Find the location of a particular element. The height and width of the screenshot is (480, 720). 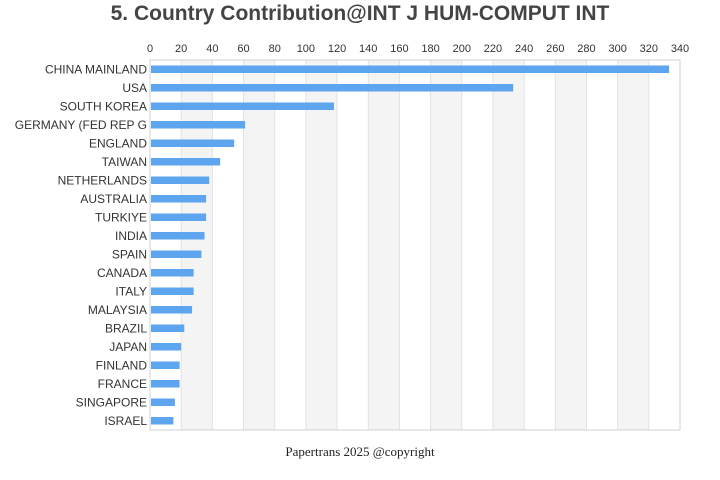

category-label: NETHERLANDS is located at coordinates (102, 180).